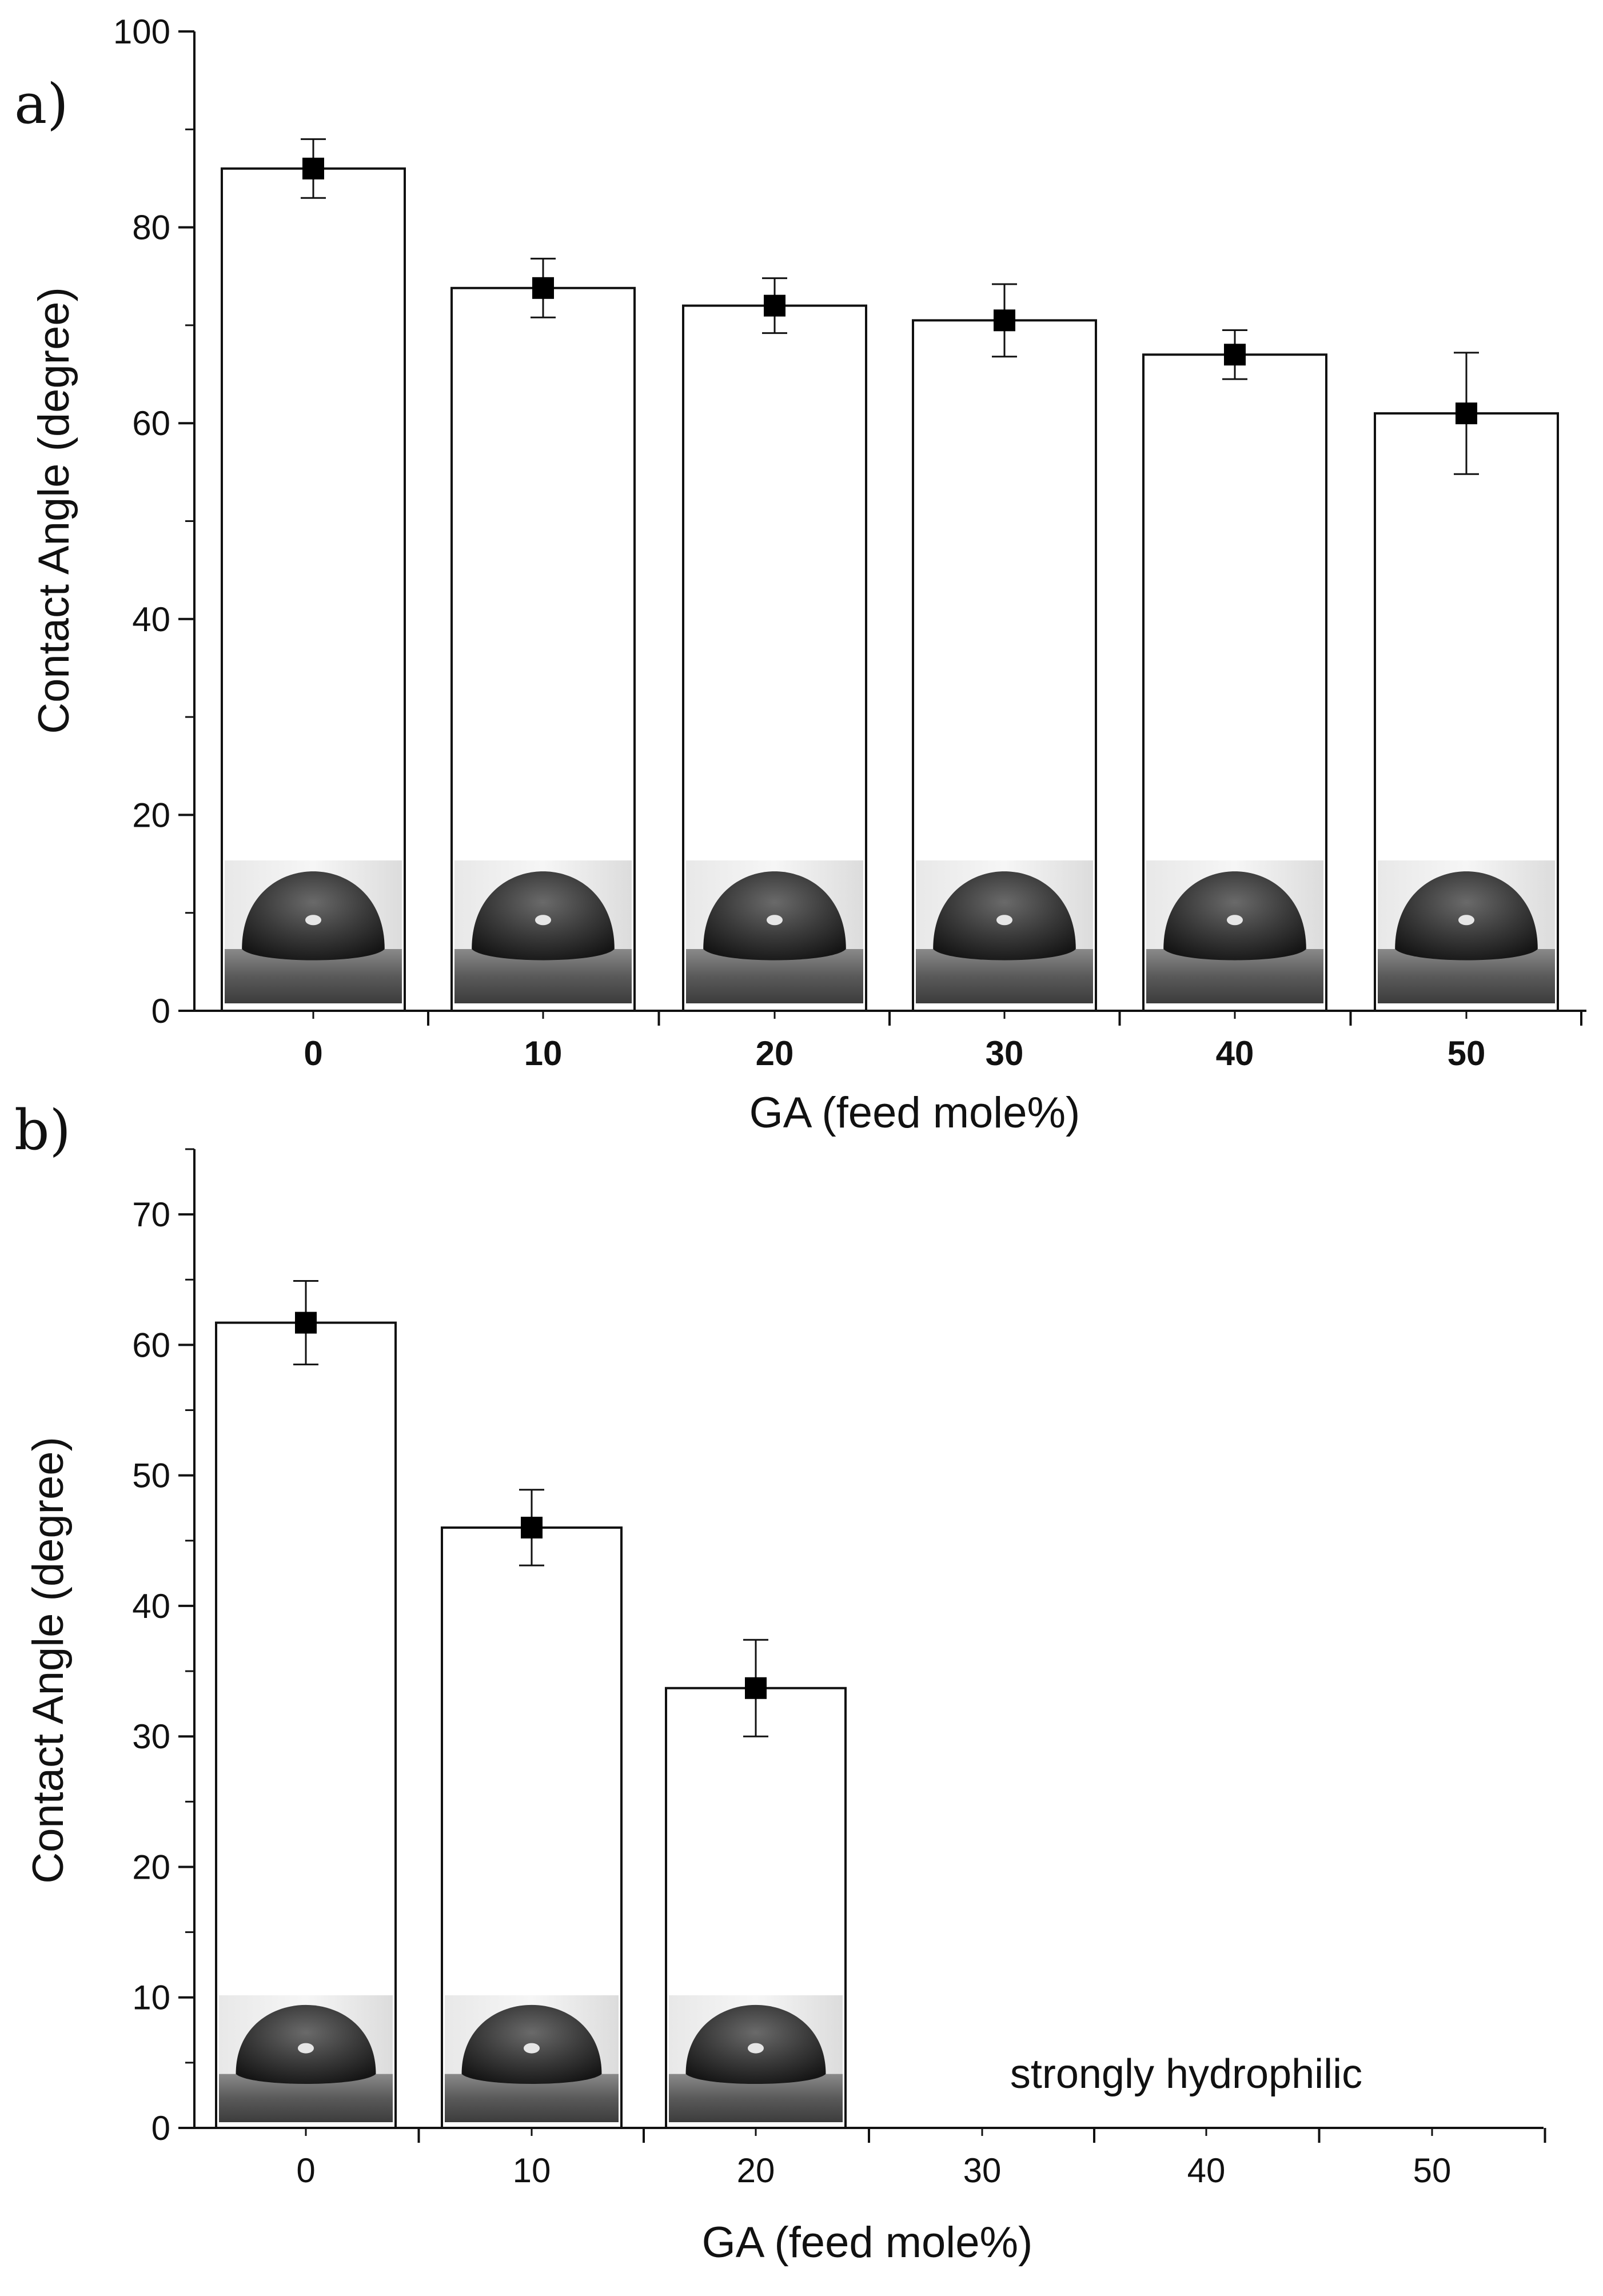  I want to click on b-x-tick-label-0: 0, so click(305, 2171).